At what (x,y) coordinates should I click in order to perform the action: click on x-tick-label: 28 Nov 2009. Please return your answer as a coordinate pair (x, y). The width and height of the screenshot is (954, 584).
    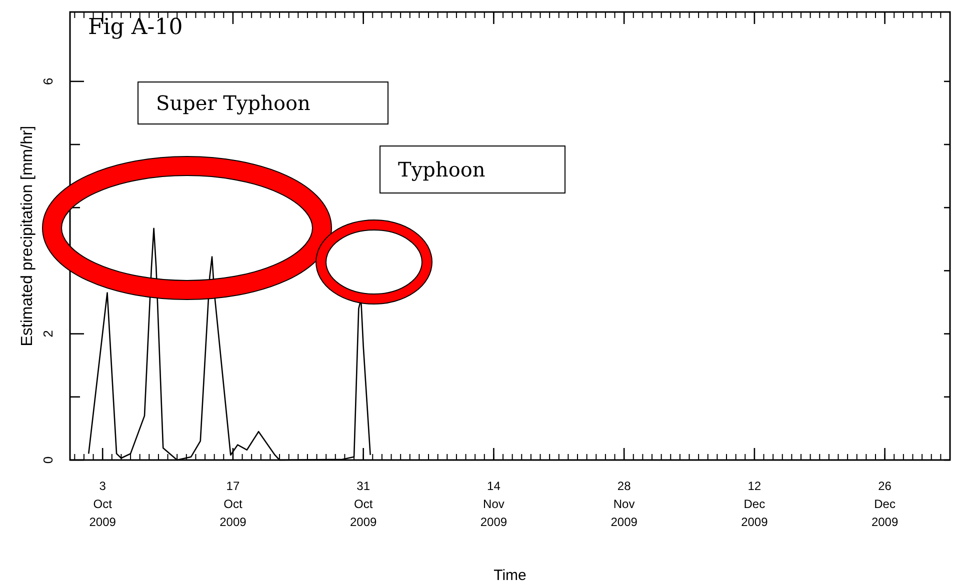
    Looking at the image, I should click on (624, 504).